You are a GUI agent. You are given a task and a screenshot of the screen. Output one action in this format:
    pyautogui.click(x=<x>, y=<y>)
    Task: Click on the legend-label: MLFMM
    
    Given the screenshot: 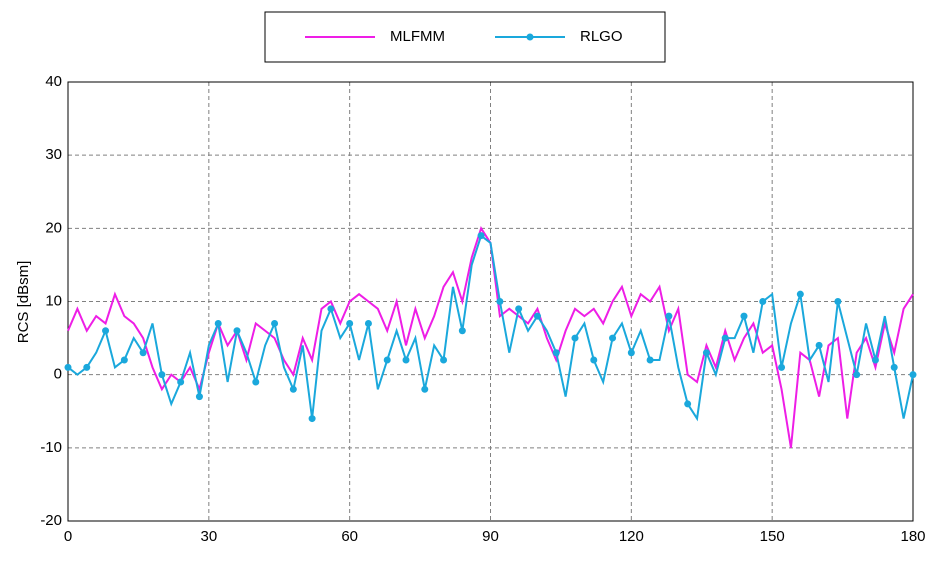 What is the action you would take?
    pyautogui.click(x=417, y=36)
    